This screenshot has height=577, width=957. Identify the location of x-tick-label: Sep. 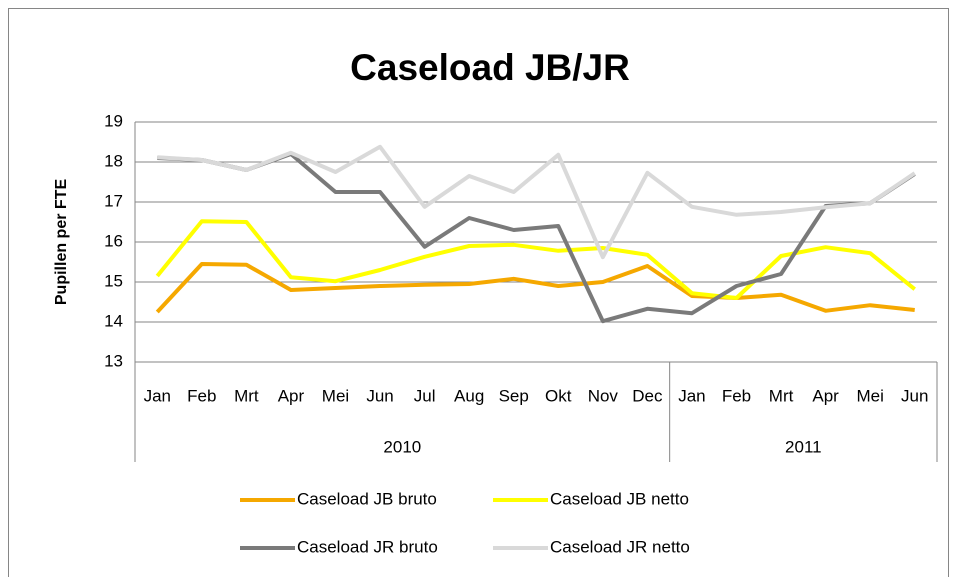
(514, 395).